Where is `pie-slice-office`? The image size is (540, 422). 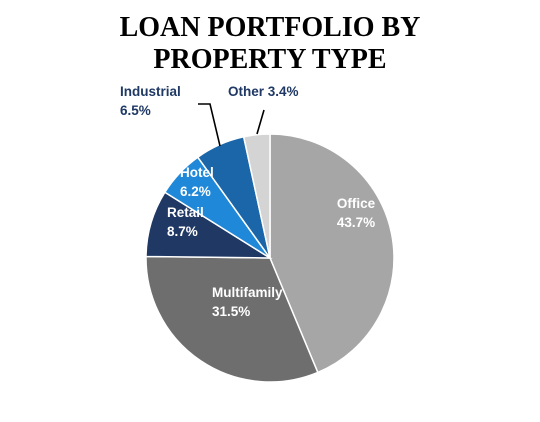 pie-slice-office is located at coordinates (332, 253).